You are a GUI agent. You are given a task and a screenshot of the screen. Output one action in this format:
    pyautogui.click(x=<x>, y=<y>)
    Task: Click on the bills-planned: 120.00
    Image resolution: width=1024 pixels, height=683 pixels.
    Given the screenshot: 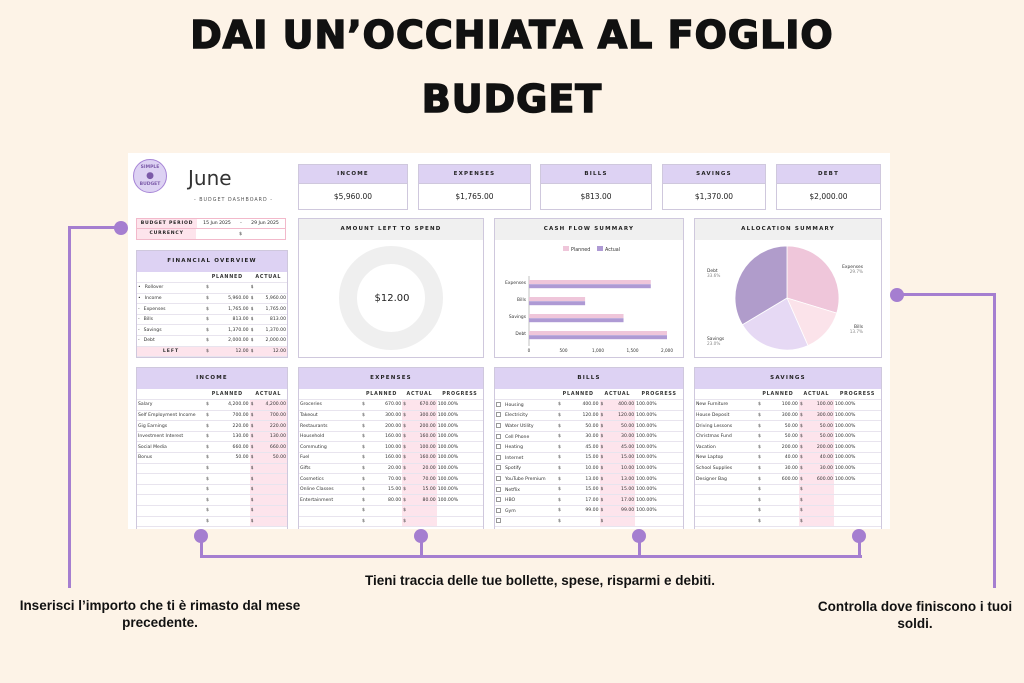 What is the action you would take?
    pyautogui.click(x=583, y=416)
    